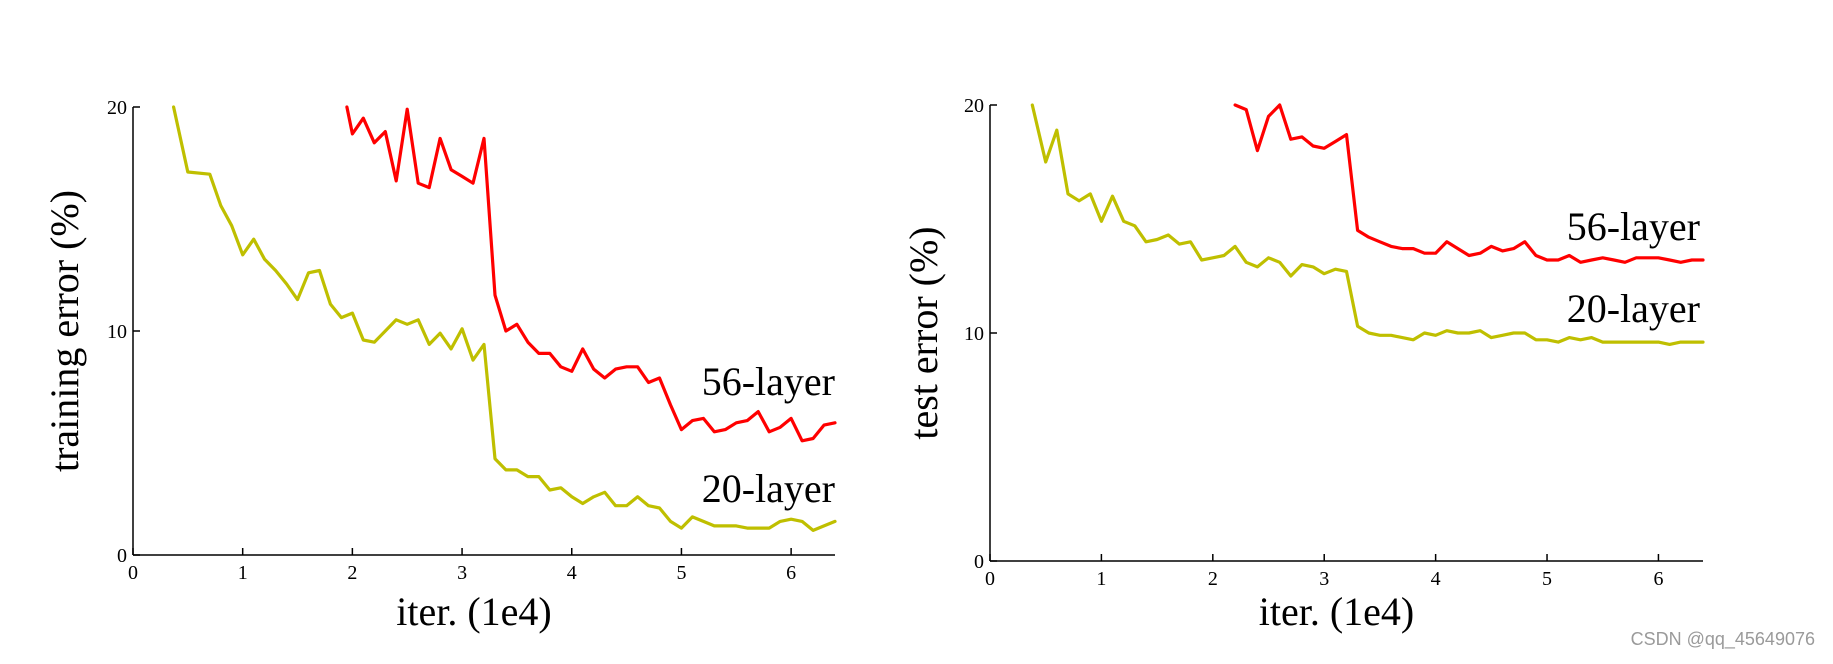  Describe the element at coordinates (352, 573) in the screenshot. I see `chart-1-x-tick-label: 2` at that location.